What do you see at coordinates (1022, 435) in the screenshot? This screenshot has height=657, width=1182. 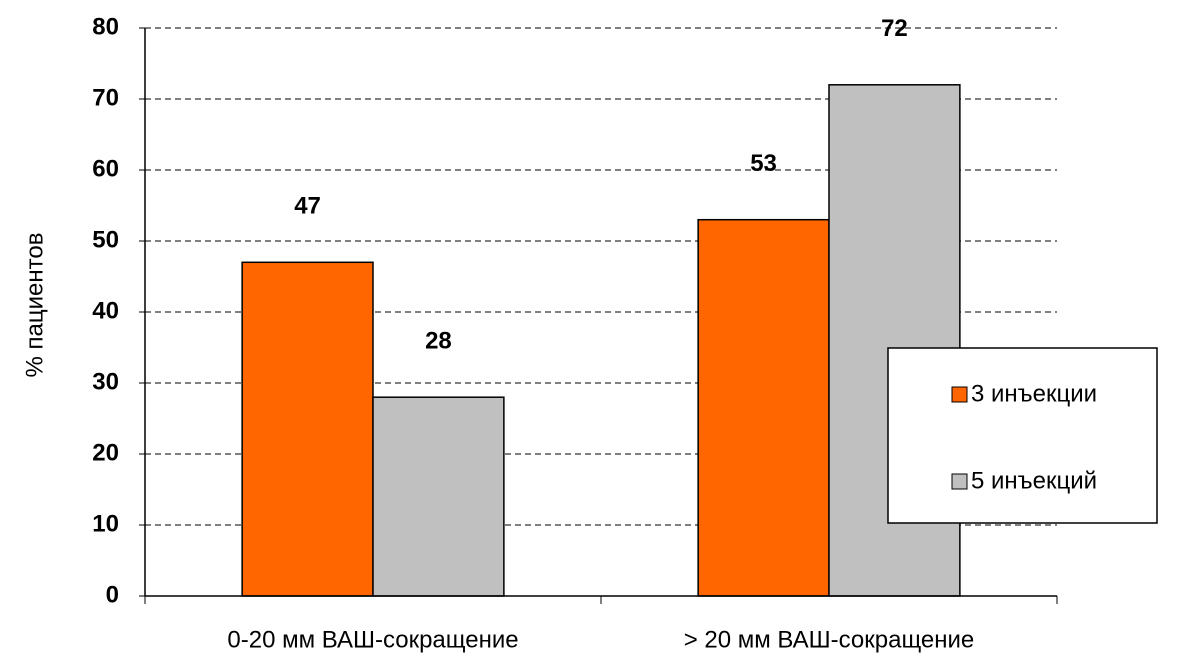 I see `legend-box` at bounding box center [1022, 435].